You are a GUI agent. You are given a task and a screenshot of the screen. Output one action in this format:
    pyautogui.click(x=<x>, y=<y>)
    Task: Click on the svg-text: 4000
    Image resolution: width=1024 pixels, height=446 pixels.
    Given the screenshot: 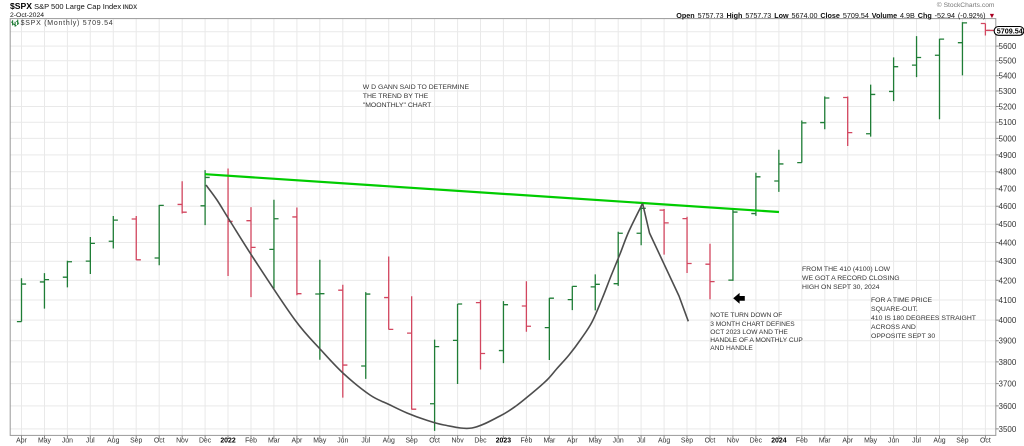 What is the action you would take?
    pyautogui.click(x=1008, y=320)
    